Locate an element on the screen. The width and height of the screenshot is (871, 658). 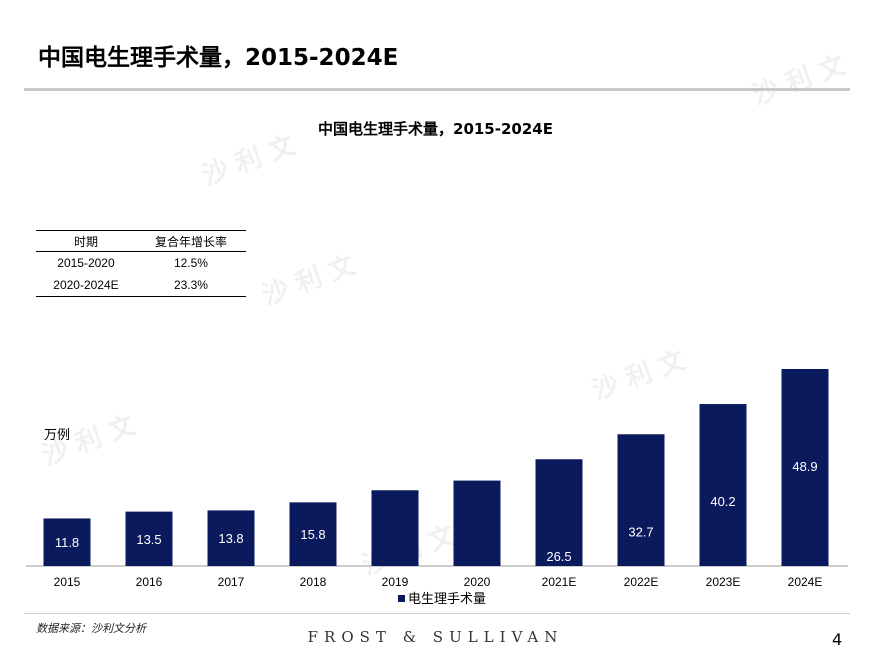
data-label: 21.2 is located at coordinates (476, 578).